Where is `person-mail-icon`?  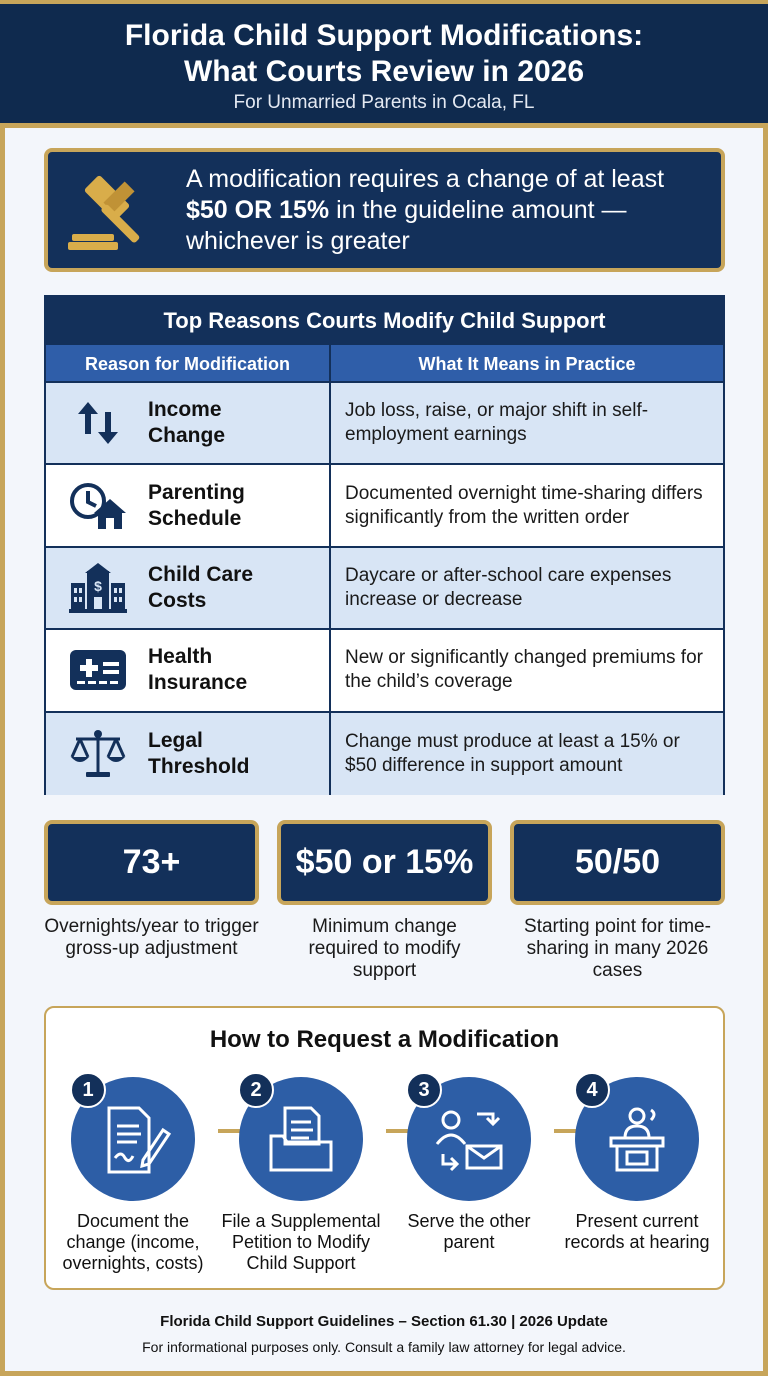
person-mail-icon is located at coordinates (469, 1141).